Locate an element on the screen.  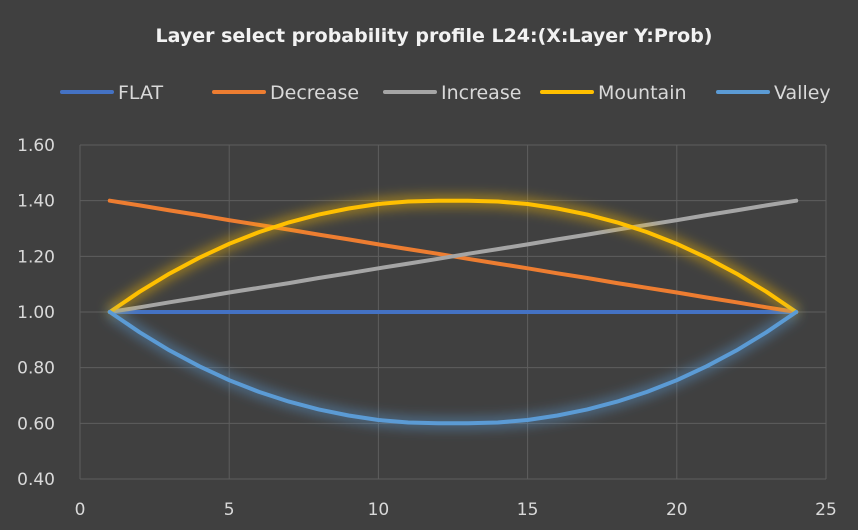
legend-label-flat: FLAT is located at coordinates (140, 93).